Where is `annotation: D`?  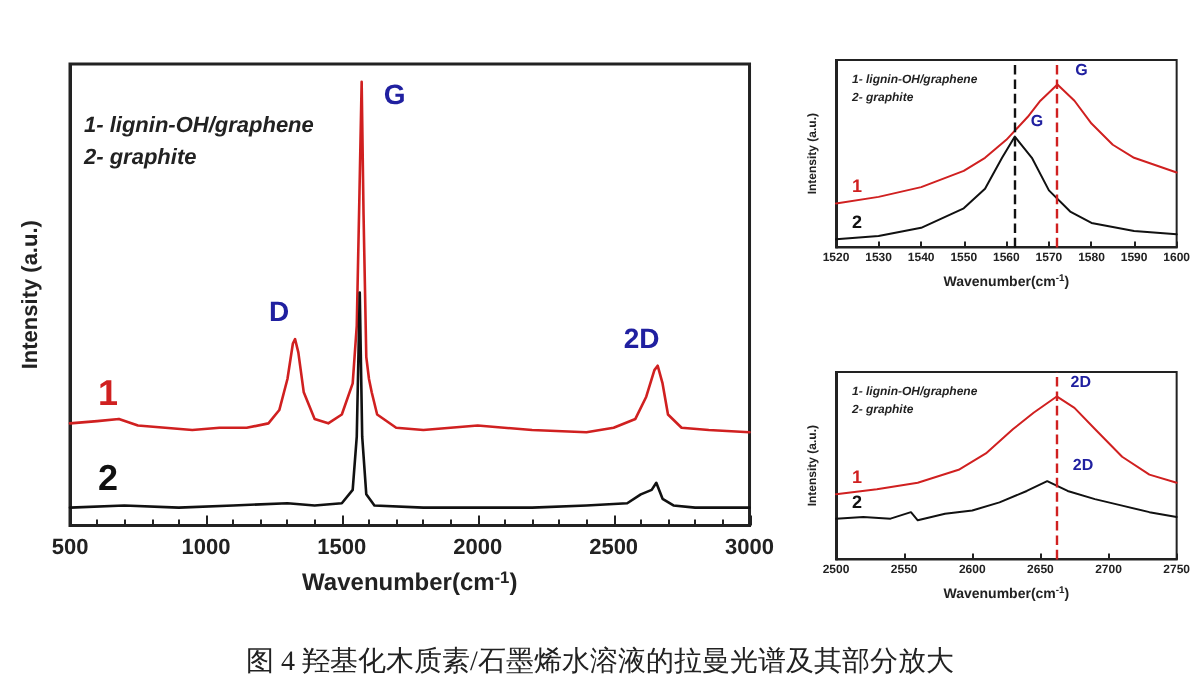 annotation: D is located at coordinates (279, 311).